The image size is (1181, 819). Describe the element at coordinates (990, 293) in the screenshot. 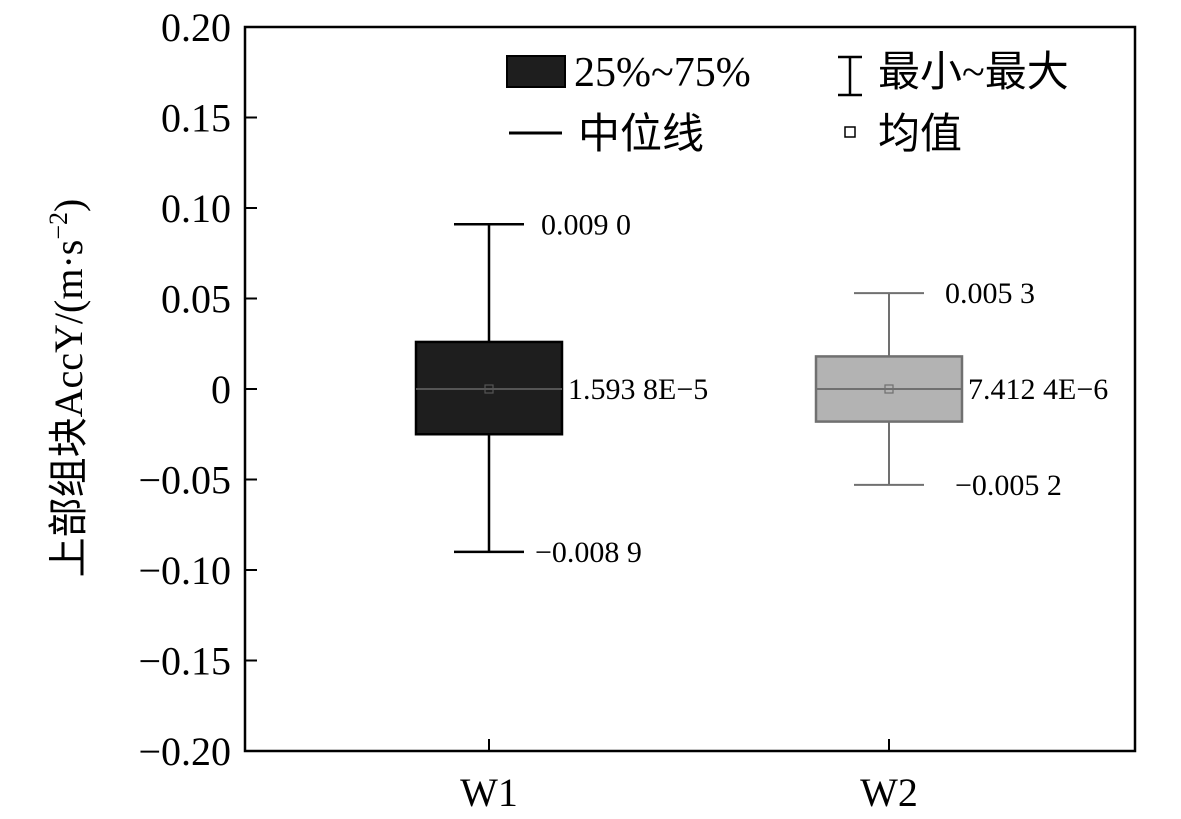

I see `max-label: 0.005 3` at that location.